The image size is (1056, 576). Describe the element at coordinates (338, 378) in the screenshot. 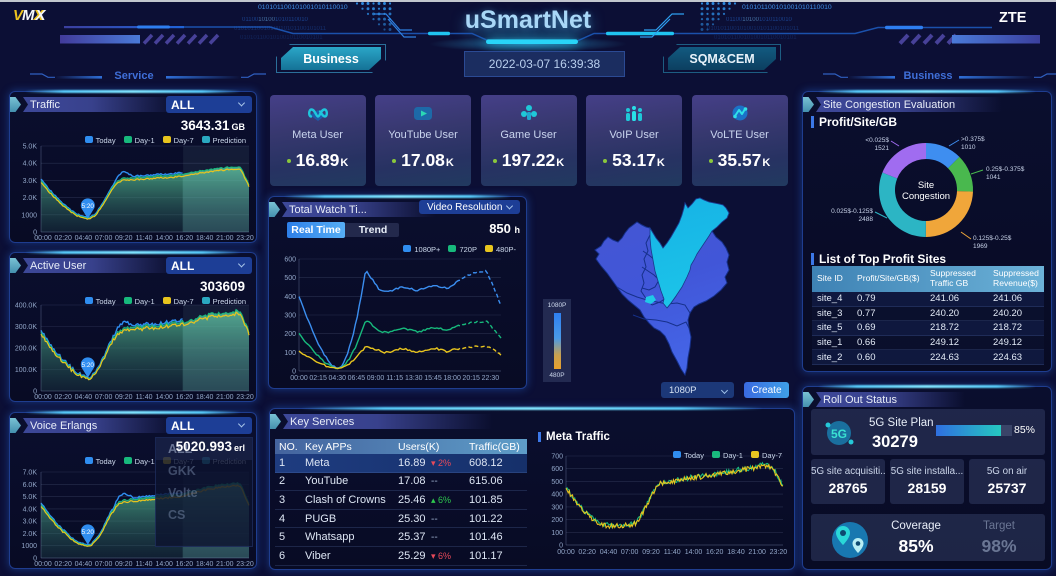

I see `svg-text: 04:30` at that location.